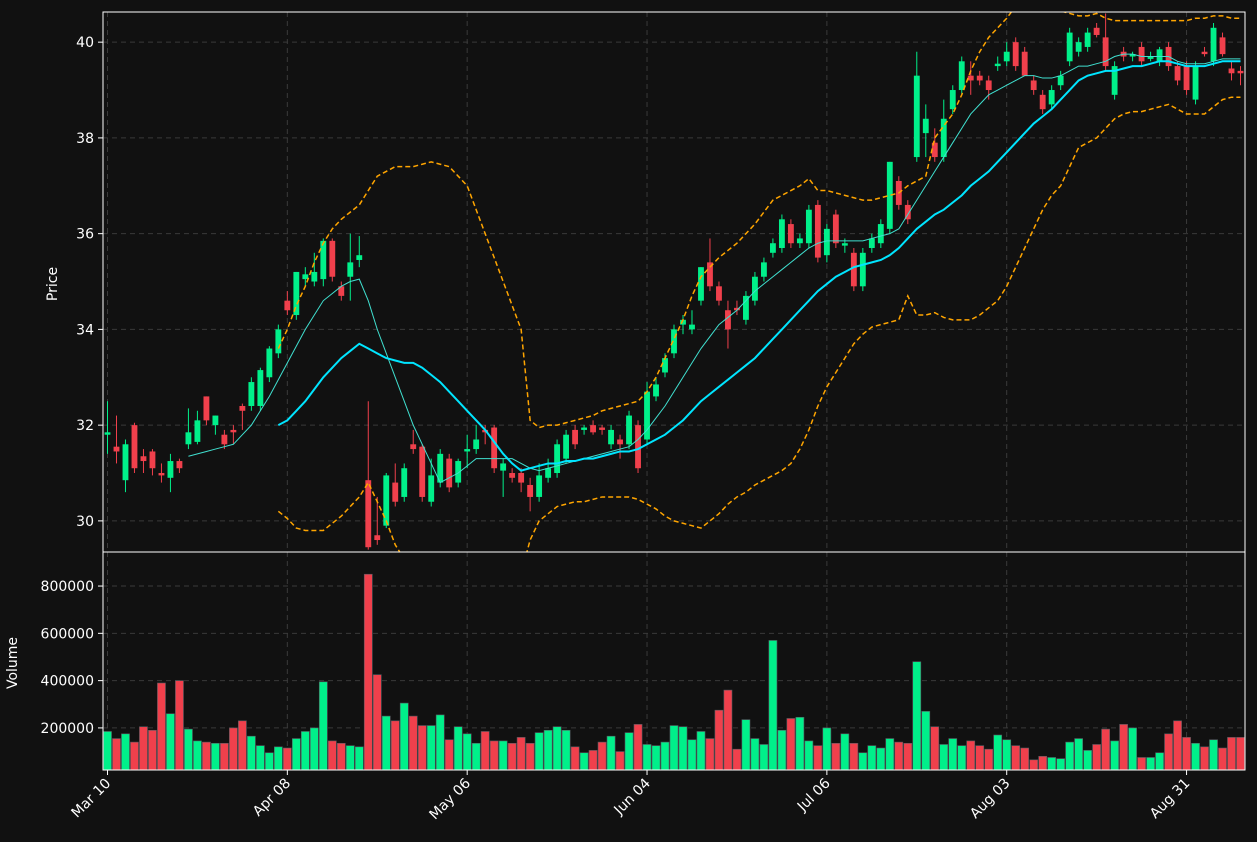 The height and width of the screenshot is (842, 1257). Describe the element at coordinates (67, 634) in the screenshot. I see `y-tick-label: 600000` at that location.